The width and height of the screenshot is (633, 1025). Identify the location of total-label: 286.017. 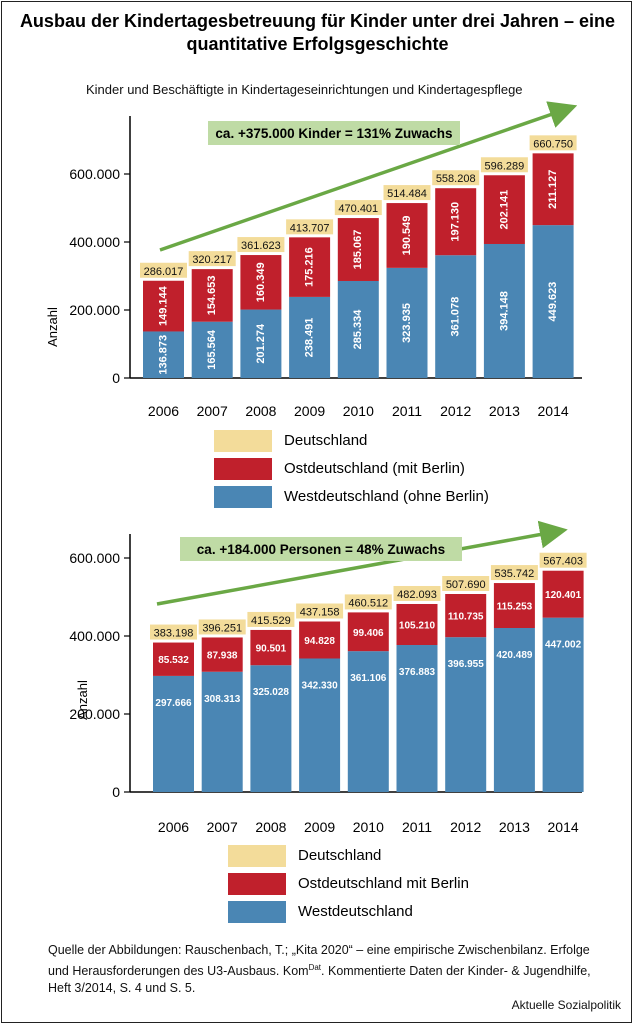
(164, 272).